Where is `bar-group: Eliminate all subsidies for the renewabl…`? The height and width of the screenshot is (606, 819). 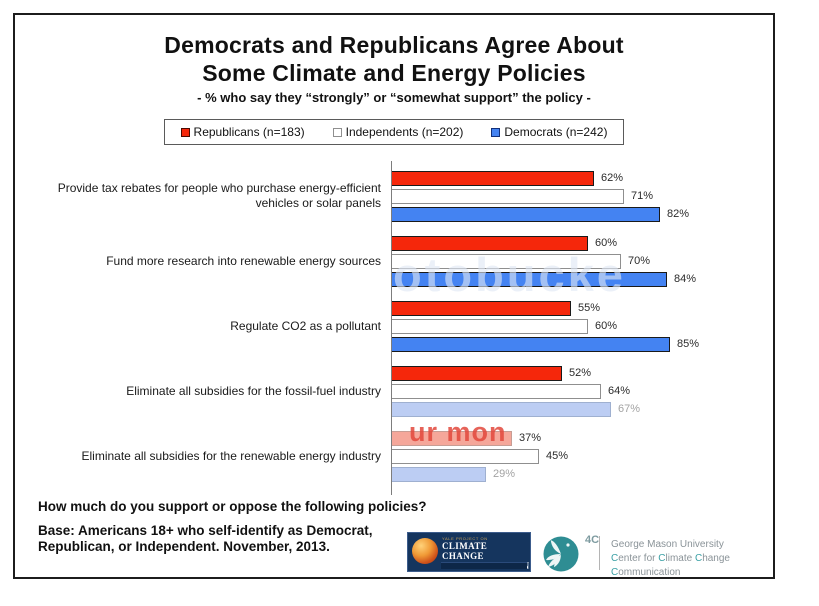 bar-group: Eliminate all subsidies for the renewabl… is located at coordinates (394, 456).